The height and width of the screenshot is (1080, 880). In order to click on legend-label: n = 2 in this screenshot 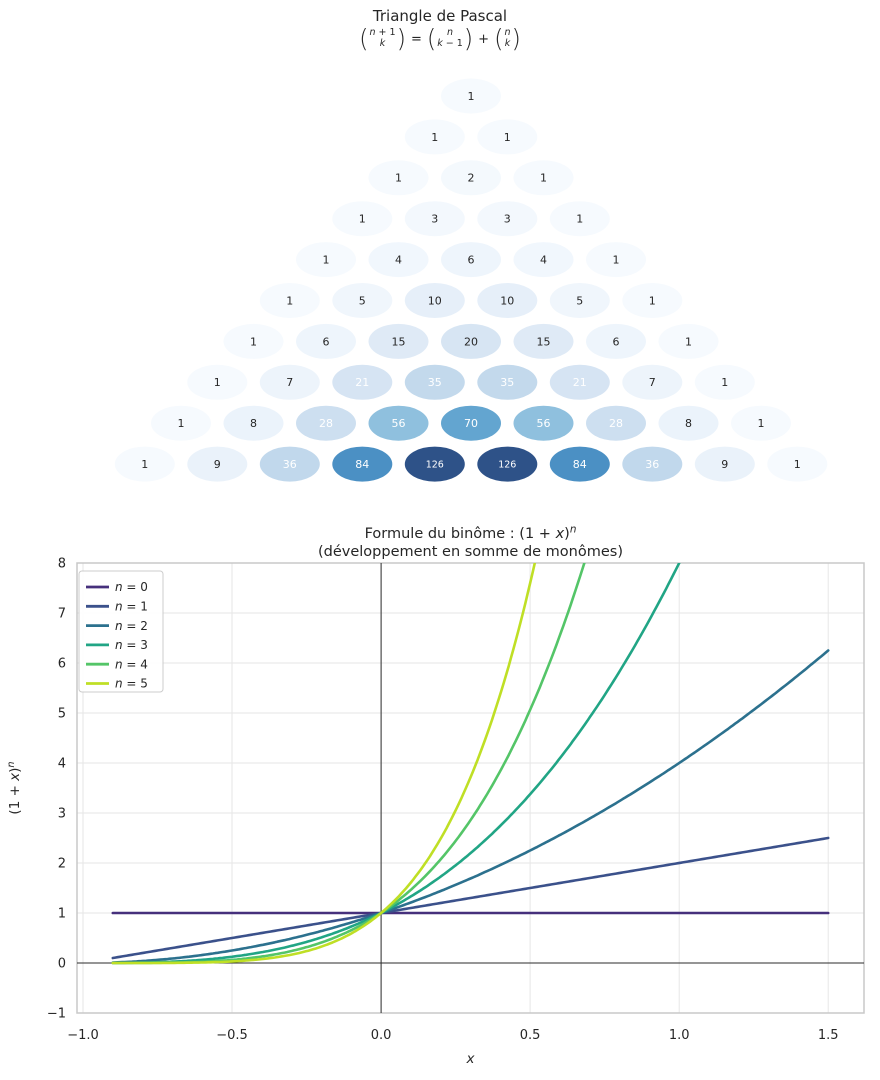, I will do `click(131, 626)`.